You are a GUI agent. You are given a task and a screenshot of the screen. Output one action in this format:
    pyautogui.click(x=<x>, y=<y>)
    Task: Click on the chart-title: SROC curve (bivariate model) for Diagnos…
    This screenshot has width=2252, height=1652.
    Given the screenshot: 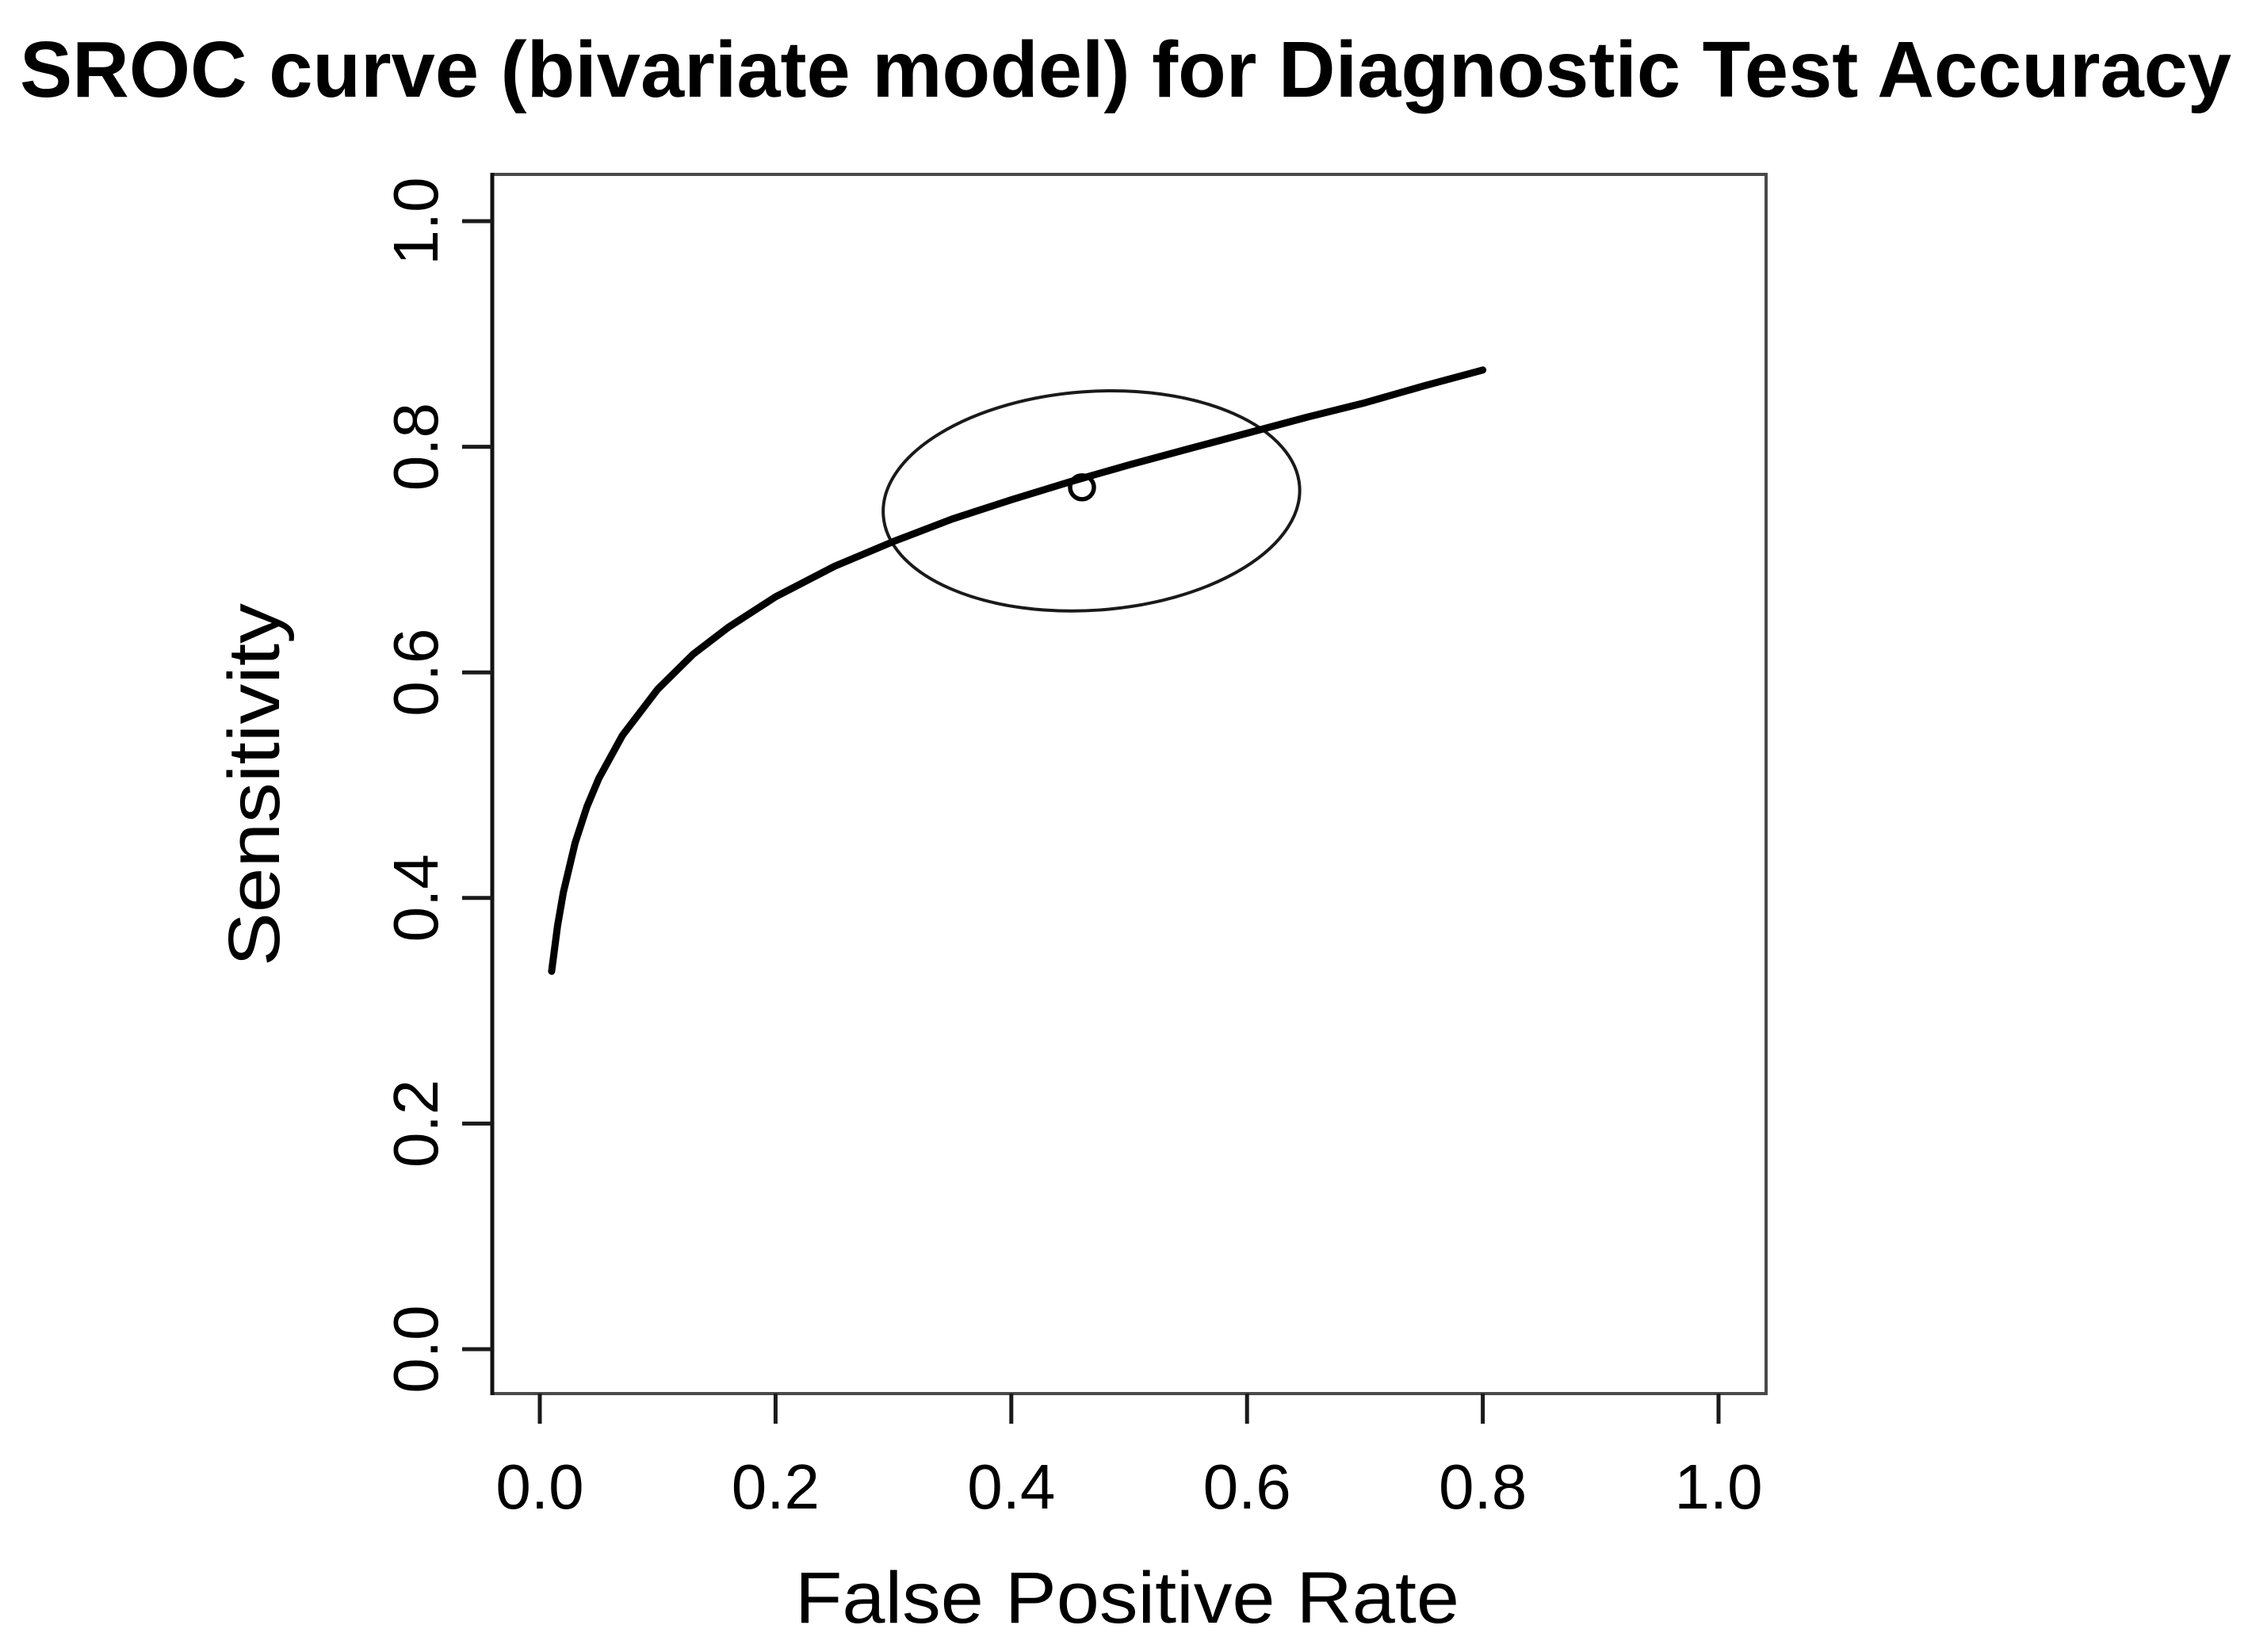 What is the action you would take?
    pyautogui.click(x=1125, y=70)
    